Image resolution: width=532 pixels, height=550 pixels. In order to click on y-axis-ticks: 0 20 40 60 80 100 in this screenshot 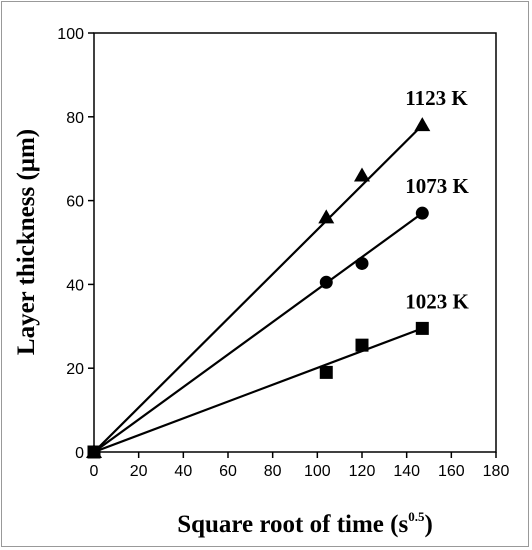, I will do `click(75, 244)`.